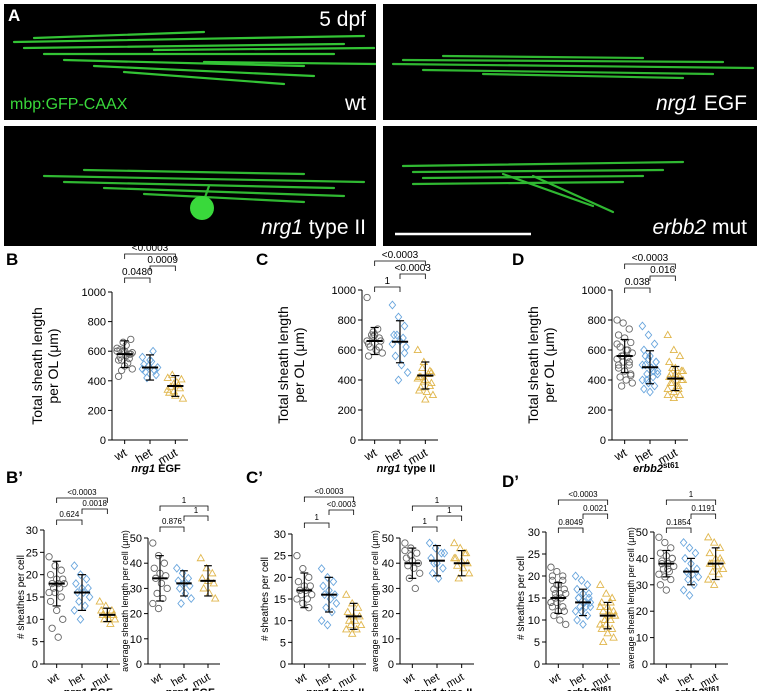 The image size is (761, 691). Describe the element at coordinates (406, 469) in the screenshot. I see `x-axis-label: nrg1 type II` at that location.